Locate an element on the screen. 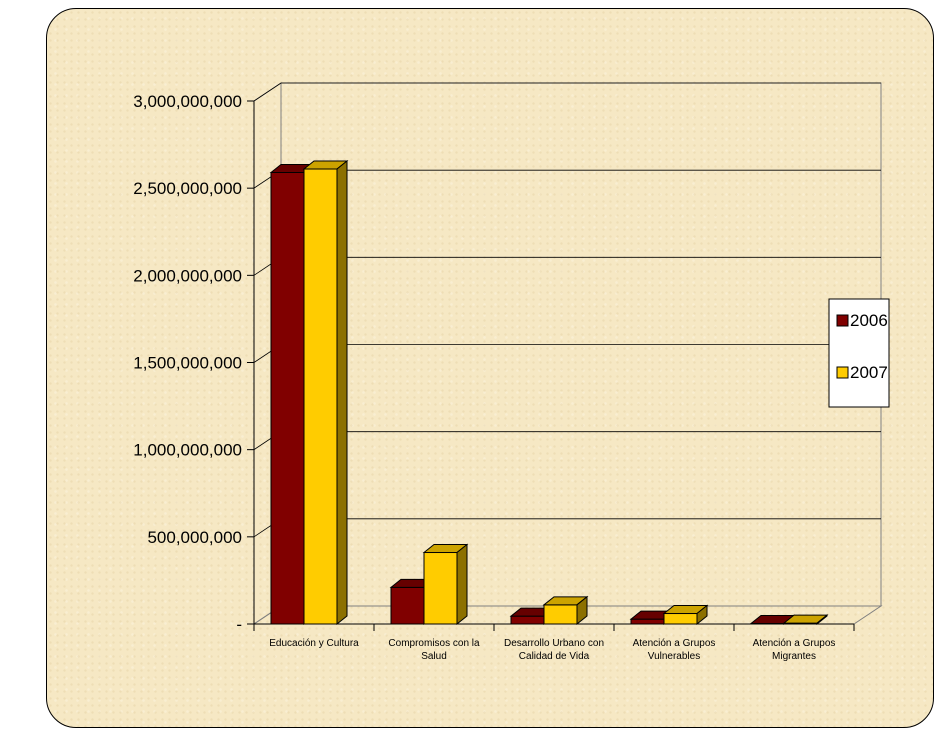 The image size is (934, 731). y-tick-label: - is located at coordinates (239, 624).